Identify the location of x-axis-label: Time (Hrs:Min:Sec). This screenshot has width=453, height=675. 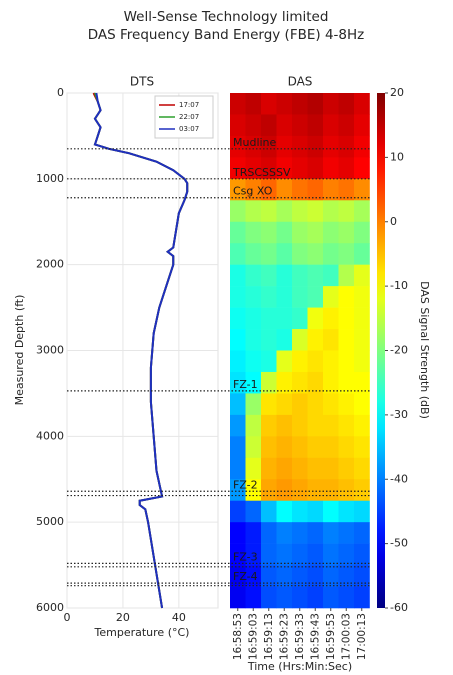
(299, 666).